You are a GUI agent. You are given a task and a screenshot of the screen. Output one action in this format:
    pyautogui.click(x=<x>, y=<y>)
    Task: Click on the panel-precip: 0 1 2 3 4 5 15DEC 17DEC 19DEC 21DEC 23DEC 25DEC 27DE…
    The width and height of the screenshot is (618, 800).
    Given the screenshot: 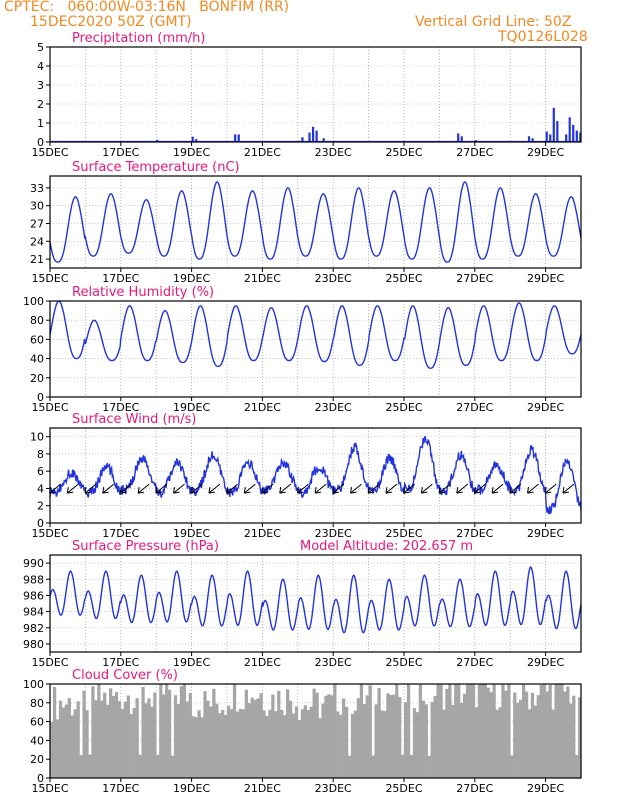 What is the action you would take?
    pyautogui.click(x=306, y=95)
    